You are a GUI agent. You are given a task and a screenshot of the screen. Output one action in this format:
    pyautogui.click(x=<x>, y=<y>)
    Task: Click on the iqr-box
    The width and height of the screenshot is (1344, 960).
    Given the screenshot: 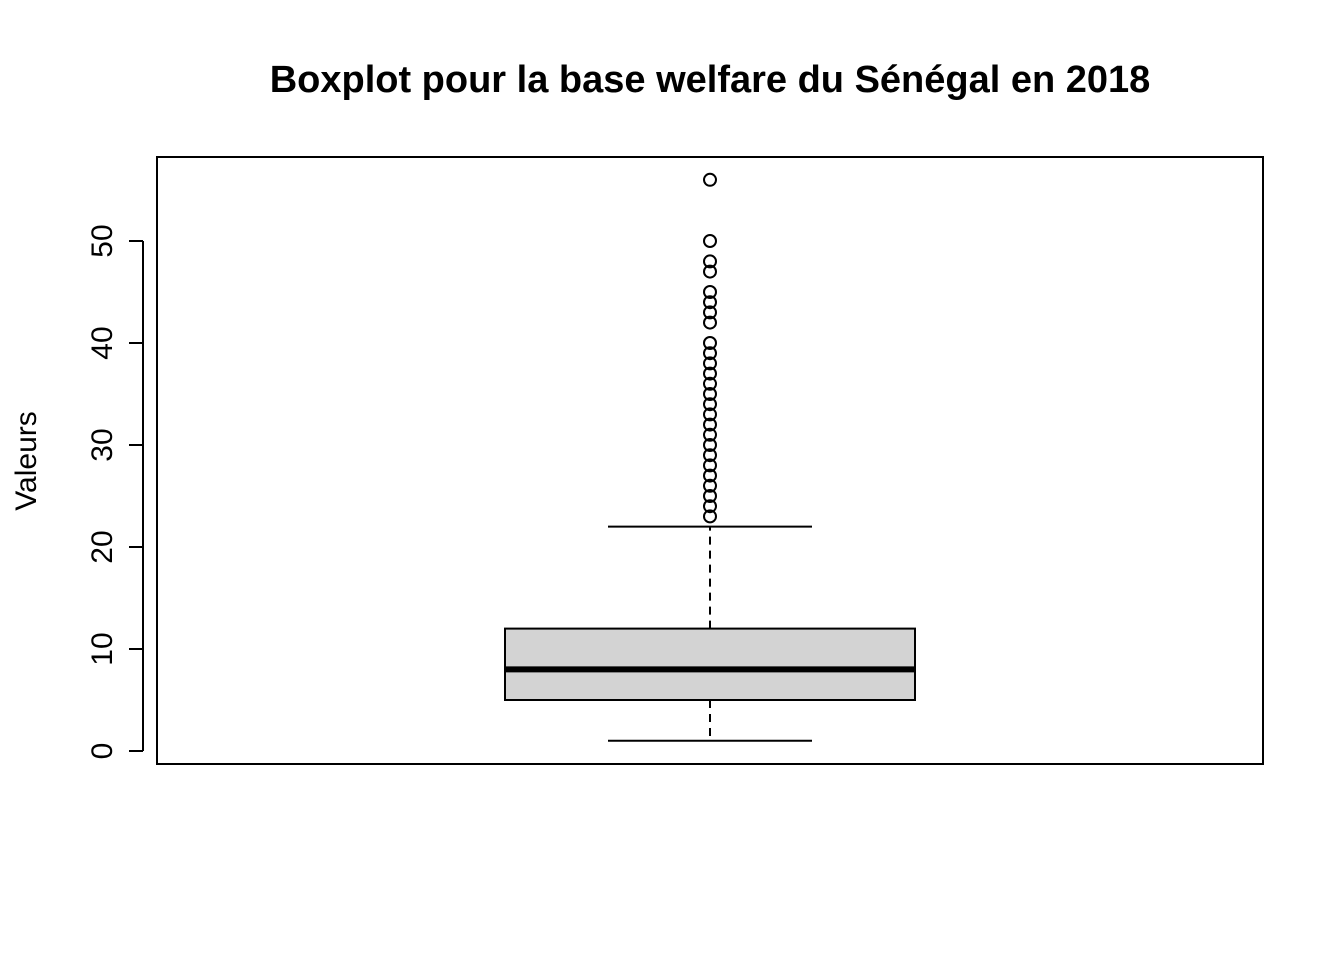 What is the action you would take?
    pyautogui.click(x=710, y=664)
    